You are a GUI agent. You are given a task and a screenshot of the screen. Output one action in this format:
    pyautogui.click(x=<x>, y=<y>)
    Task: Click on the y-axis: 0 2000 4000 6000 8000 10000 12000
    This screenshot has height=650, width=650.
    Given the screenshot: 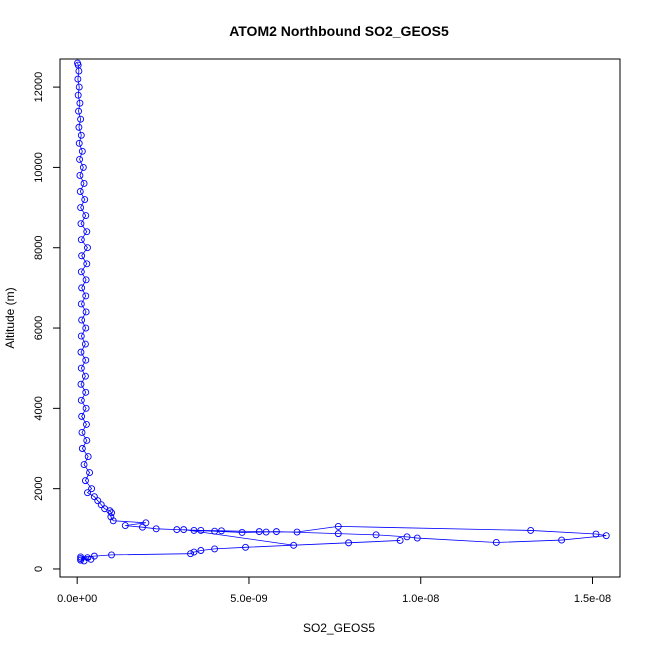 What is the action you would take?
    pyautogui.click(x=47, y=322)
    